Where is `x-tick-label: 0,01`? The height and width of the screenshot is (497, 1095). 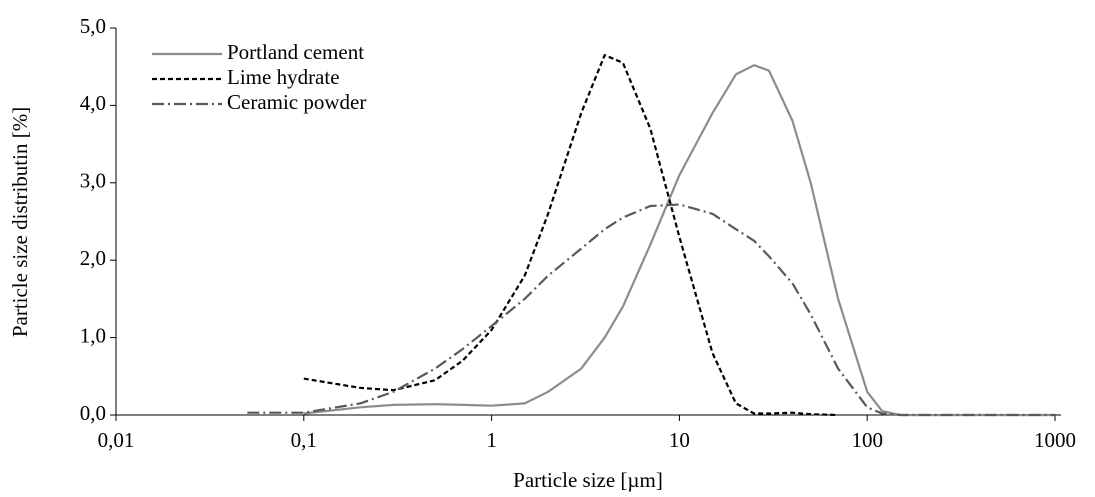
x-tick-label: 0,01 is located at coordinates (116, 440).